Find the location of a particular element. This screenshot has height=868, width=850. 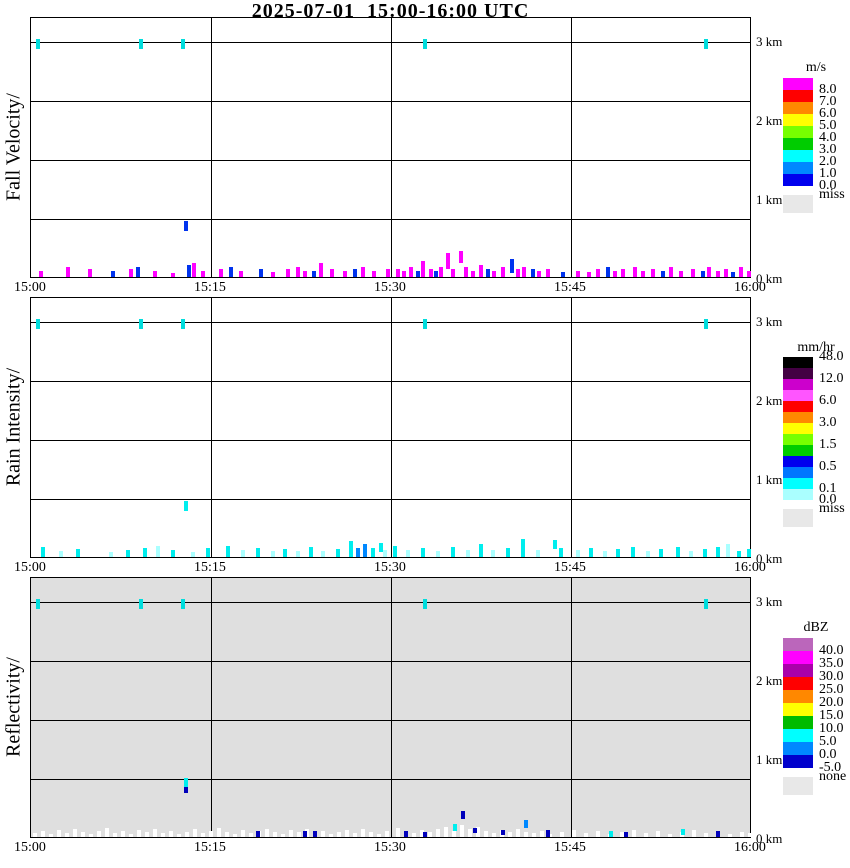

height-tick-label: 3 km is located at coordinates (769, 601).